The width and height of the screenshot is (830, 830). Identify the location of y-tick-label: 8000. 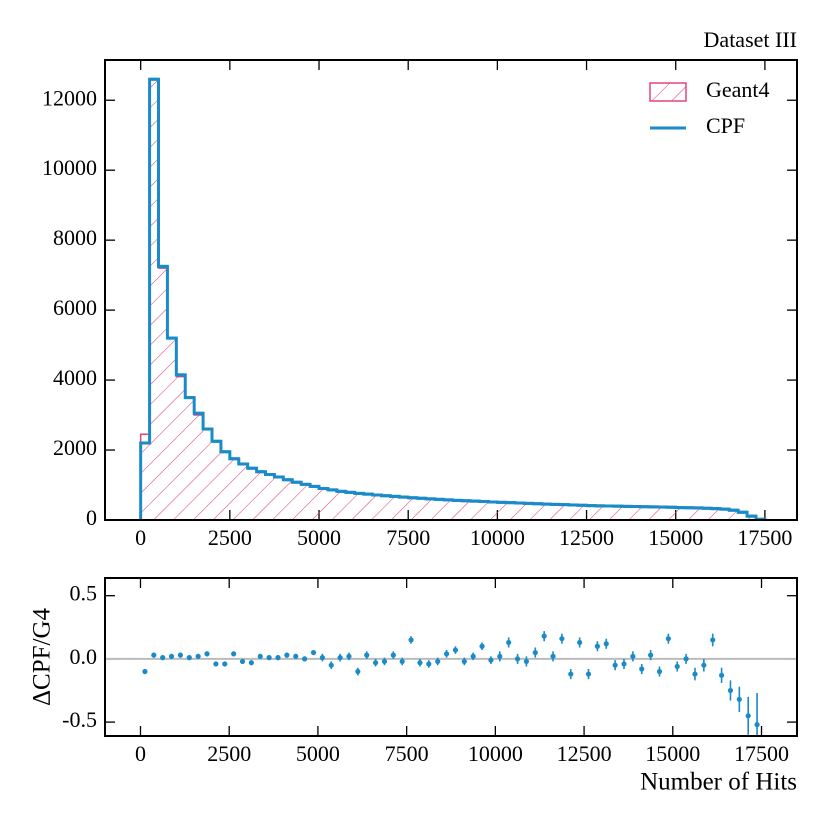
(75, 237).